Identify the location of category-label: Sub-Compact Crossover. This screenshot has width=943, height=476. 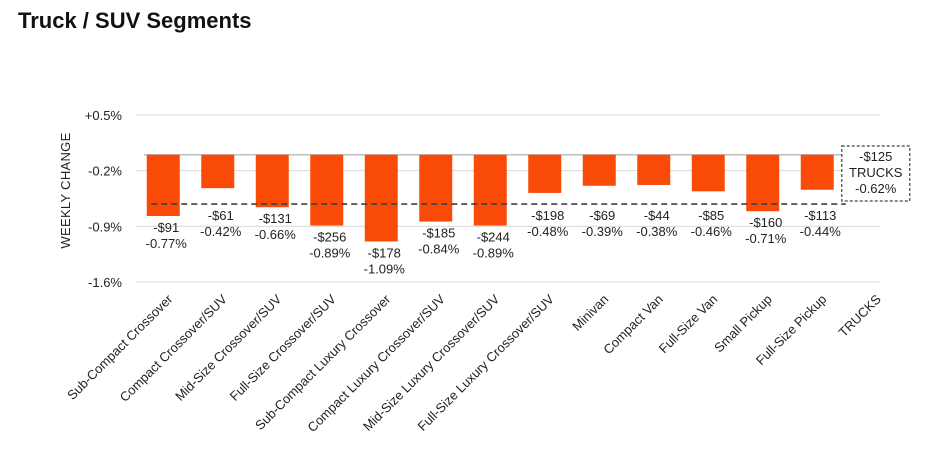
(120, 347).